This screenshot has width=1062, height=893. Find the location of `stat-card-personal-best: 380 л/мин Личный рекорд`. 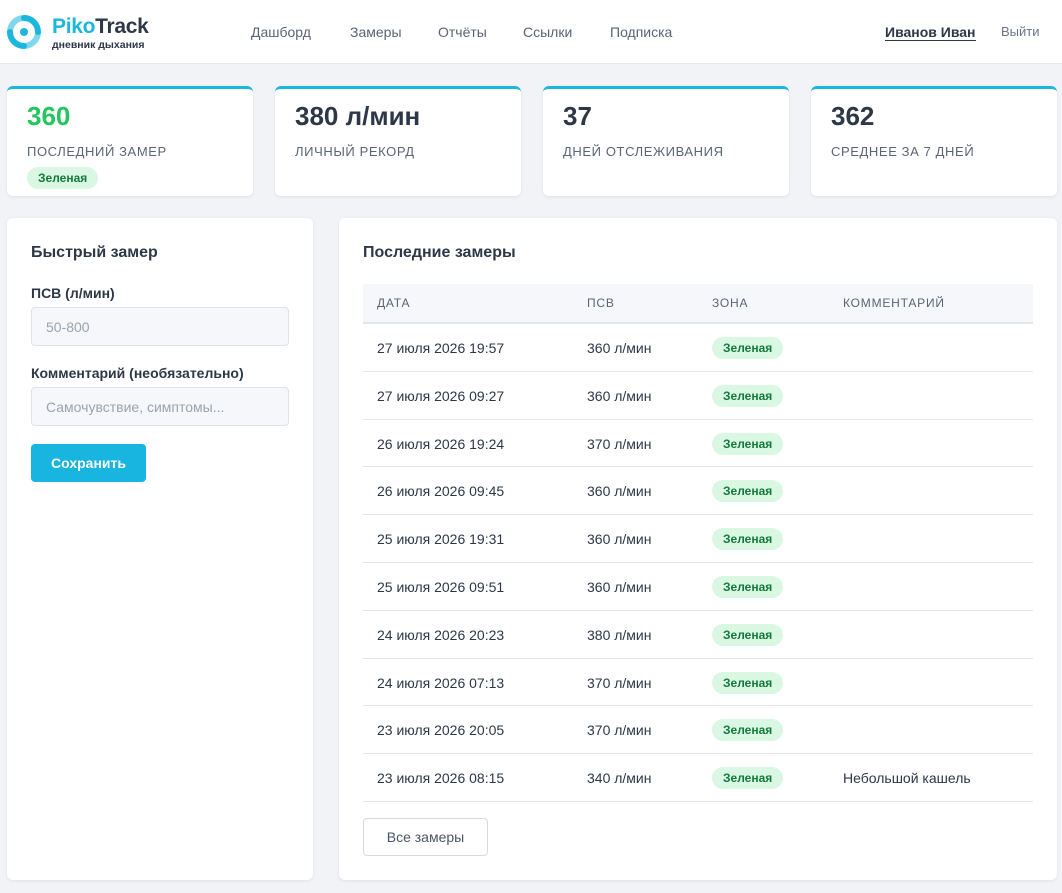

stat-card-personal-best: 380 л/мин Личный рекорд is located at coordinates (398, 141).